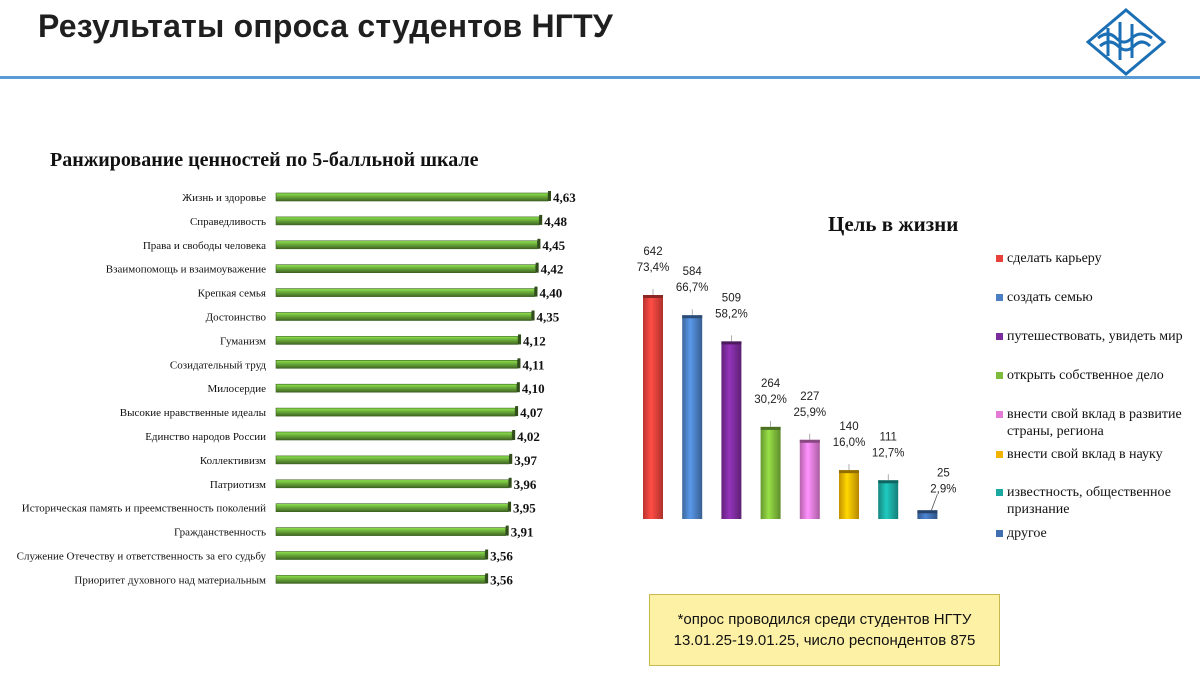  I want to click on value-label: 4,45, so click(553, 245).